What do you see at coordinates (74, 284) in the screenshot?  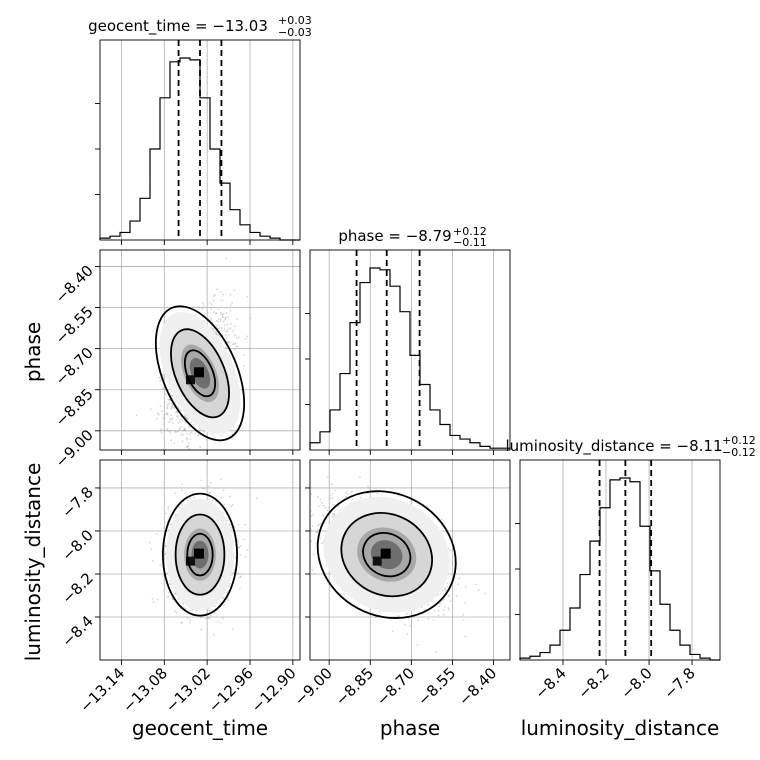 I see `y-tick-label: −8.40` at bounding box center [74, 284].